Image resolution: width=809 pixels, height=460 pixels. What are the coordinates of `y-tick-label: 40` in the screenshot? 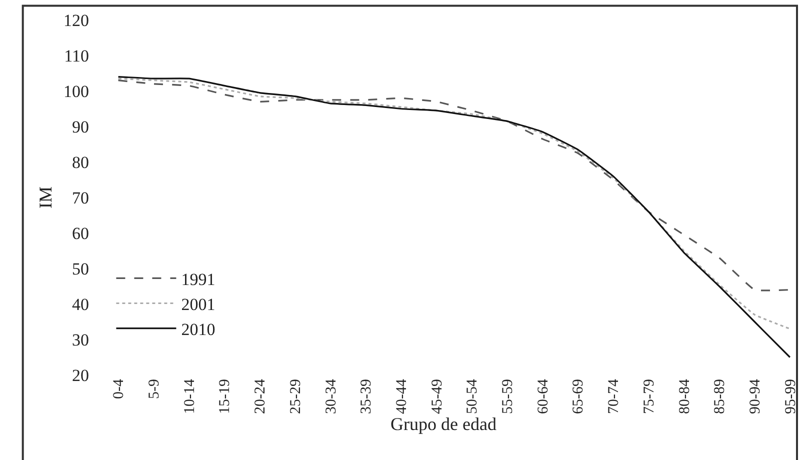 It's located at (80, 304).